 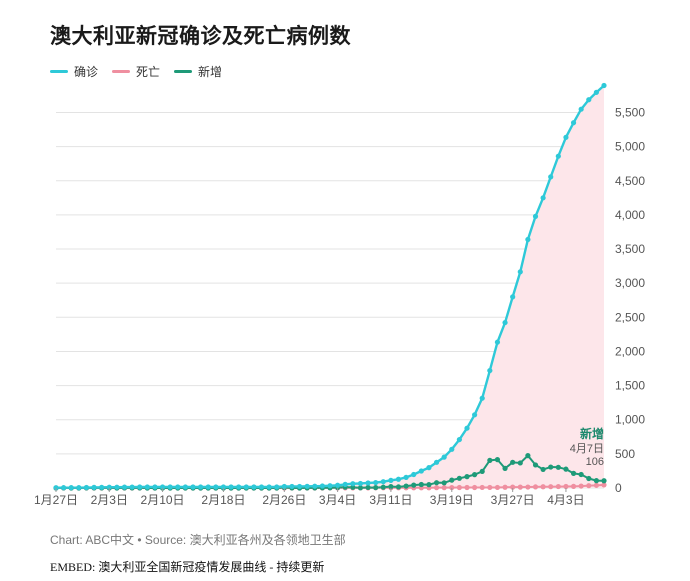 I want to click on legend-item-new: 新增, so click(x=198, y=71).